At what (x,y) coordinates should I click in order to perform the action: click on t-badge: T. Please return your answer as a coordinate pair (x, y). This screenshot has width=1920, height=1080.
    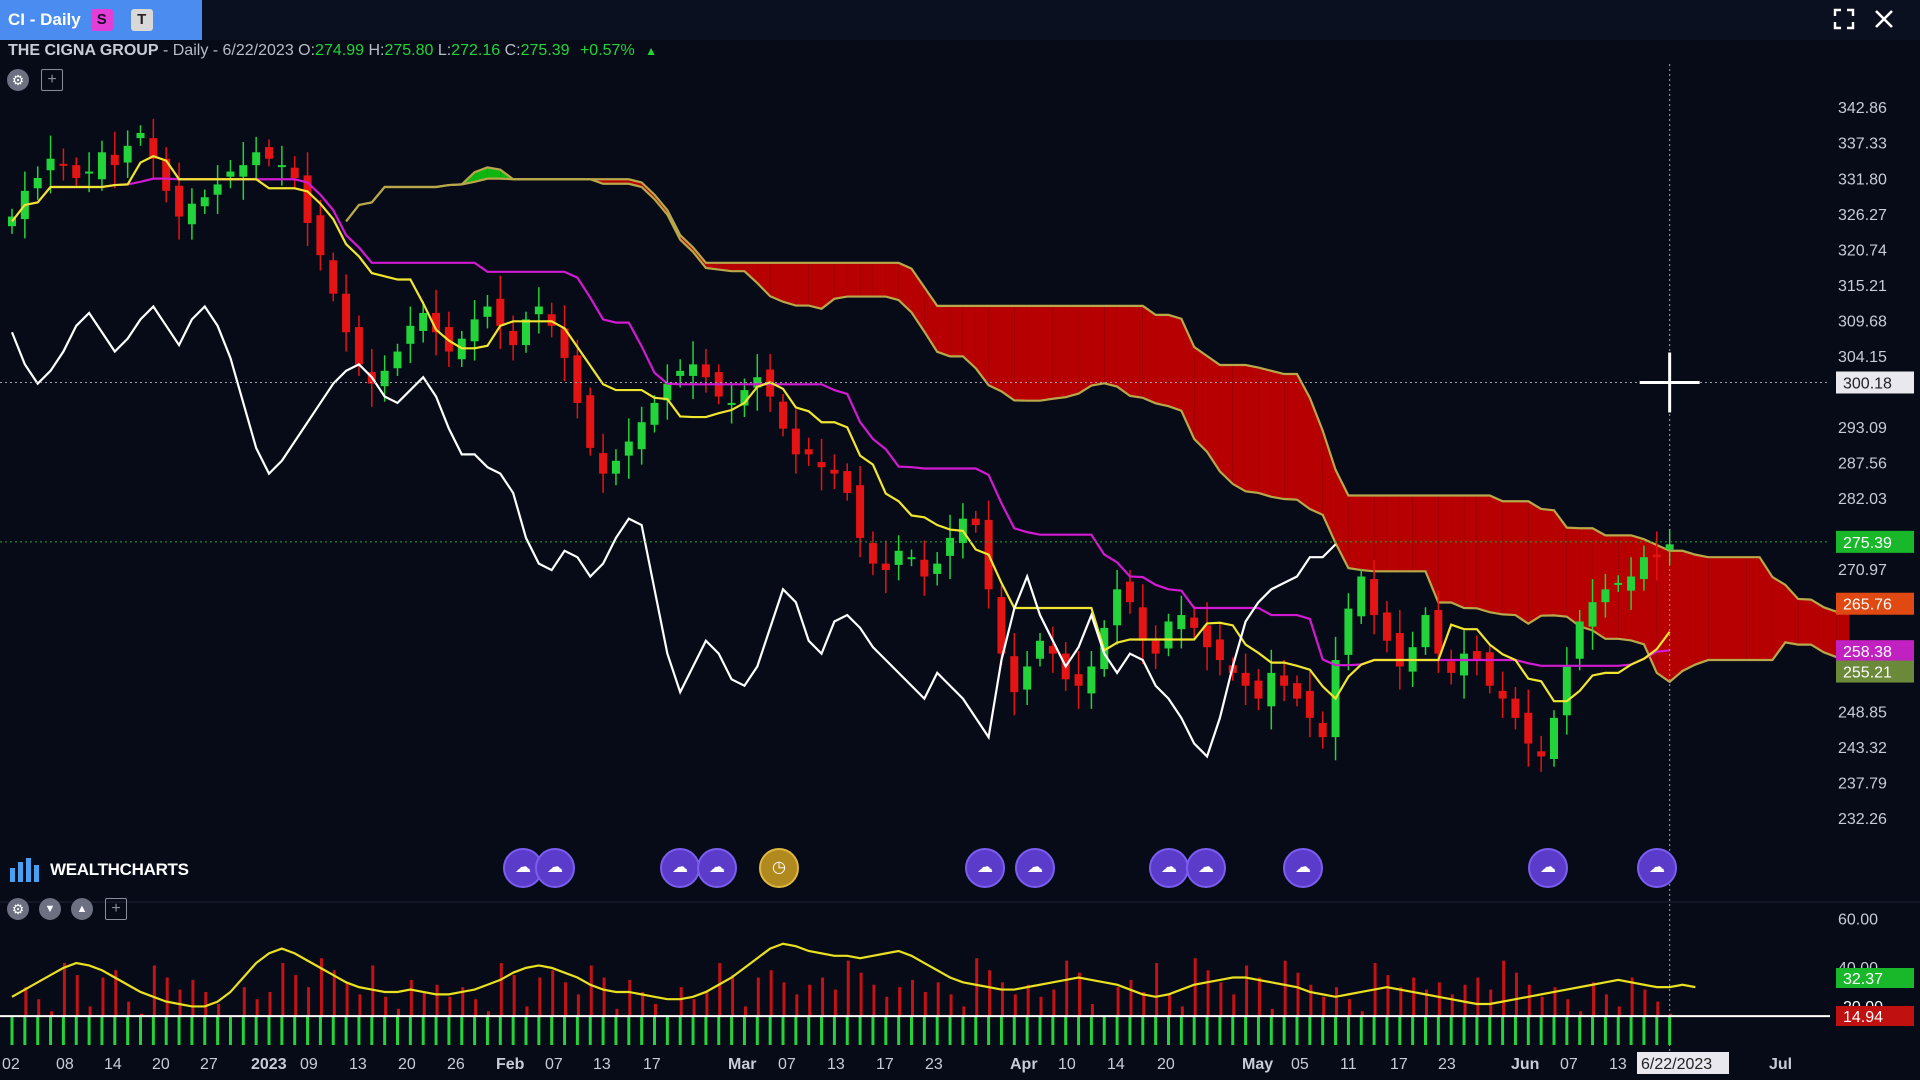
    Looking at the image, I should click on (141, 20).